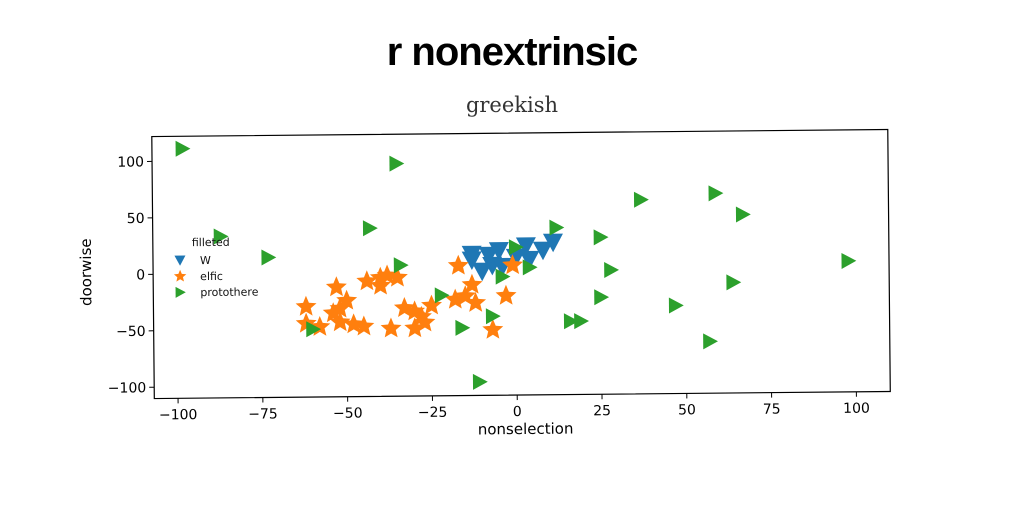 The height and width of the screenshot is (512, 1024). I want to click on y-tick-label: −50, so click(131, 332).